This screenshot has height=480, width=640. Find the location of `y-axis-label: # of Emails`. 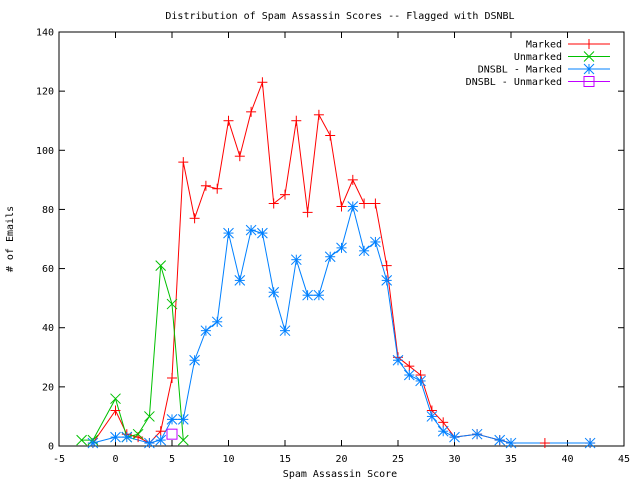

y-axis-label: # of Emails is located at coordinates (10, 239).